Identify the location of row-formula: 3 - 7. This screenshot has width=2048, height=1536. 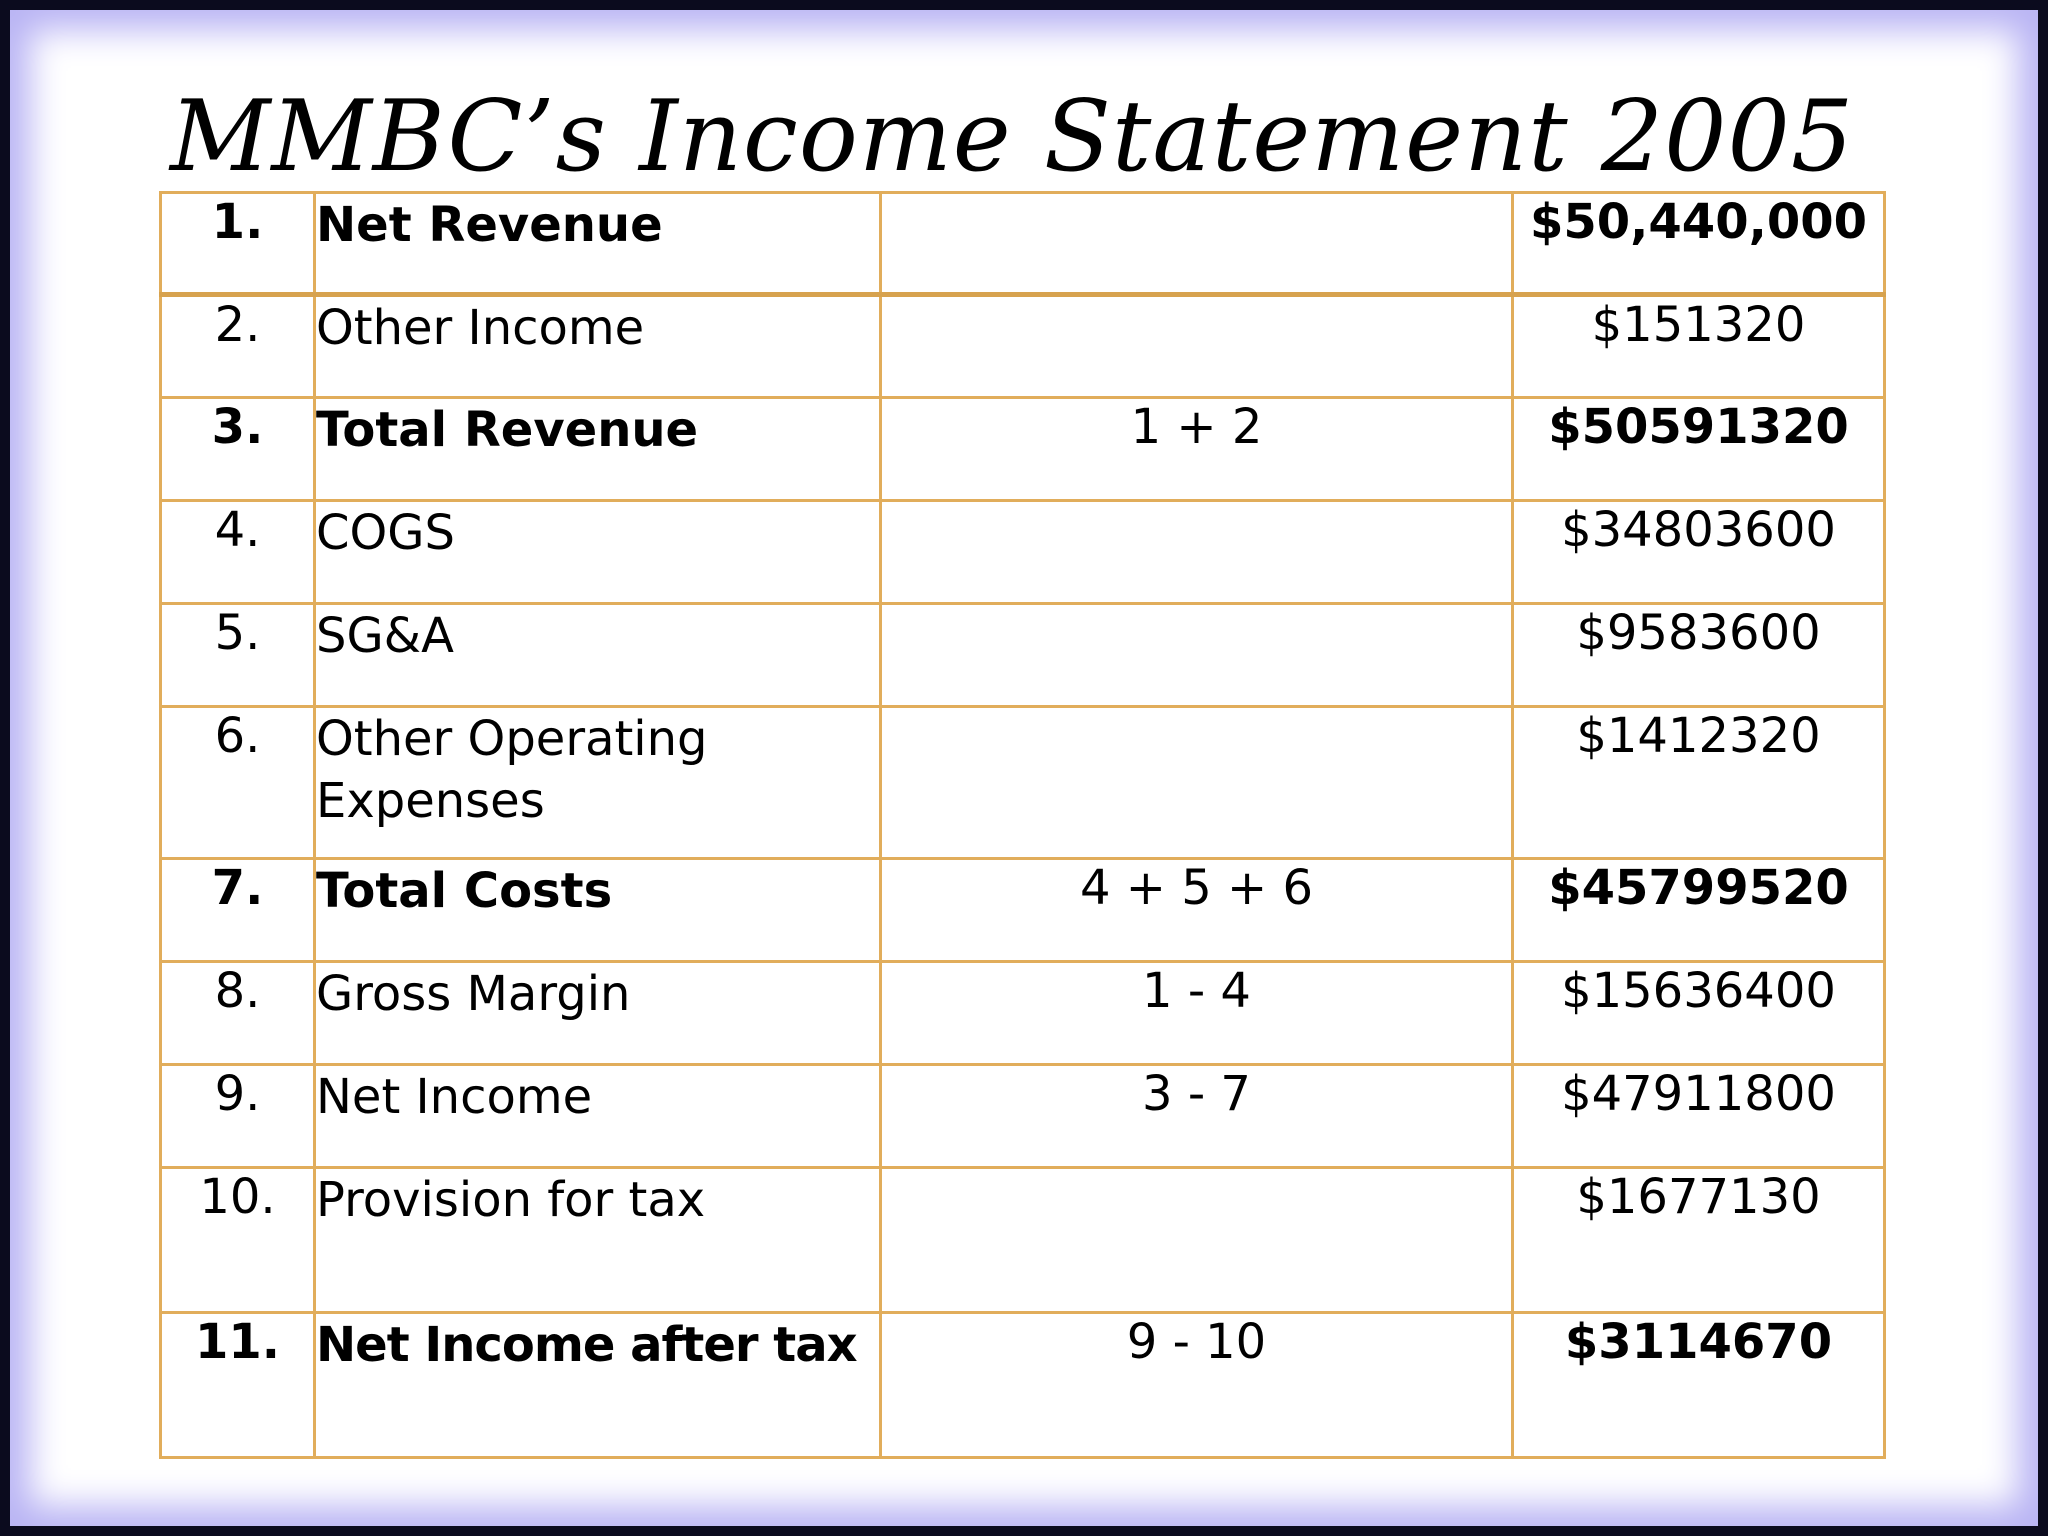
(1196, 1116).